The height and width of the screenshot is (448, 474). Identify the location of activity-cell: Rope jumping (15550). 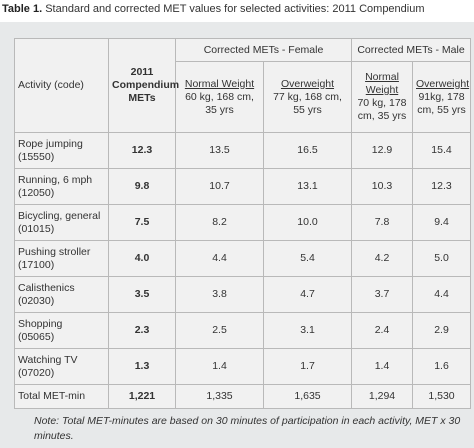
(61, 150).